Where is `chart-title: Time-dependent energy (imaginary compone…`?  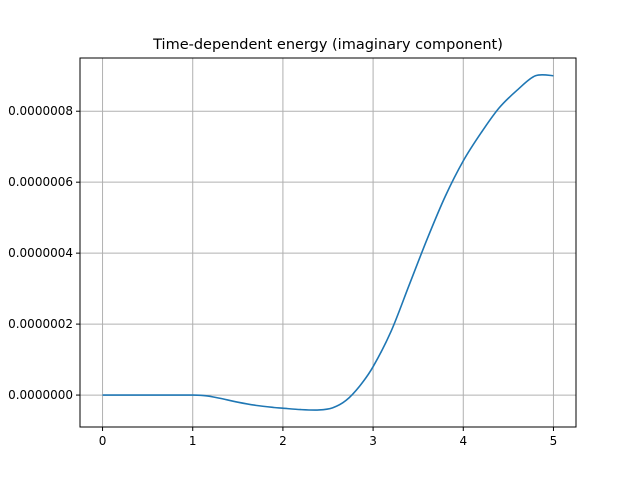 chart-title: Time-dependent energy (imaginary compone… is located at coordinates (327, 45).